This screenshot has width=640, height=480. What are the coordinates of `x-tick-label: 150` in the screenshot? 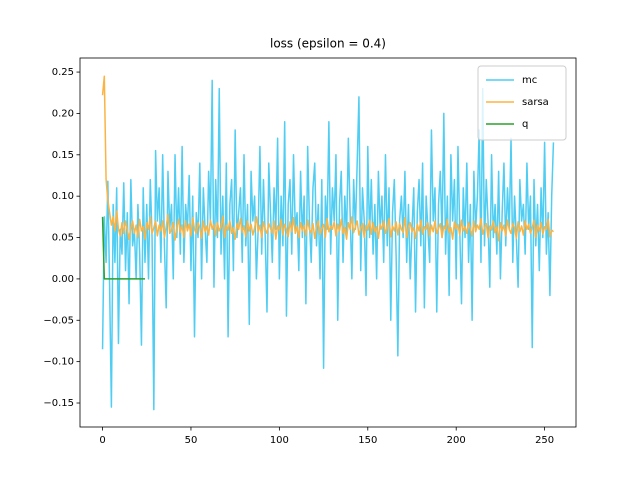 It's located at (367, 440).